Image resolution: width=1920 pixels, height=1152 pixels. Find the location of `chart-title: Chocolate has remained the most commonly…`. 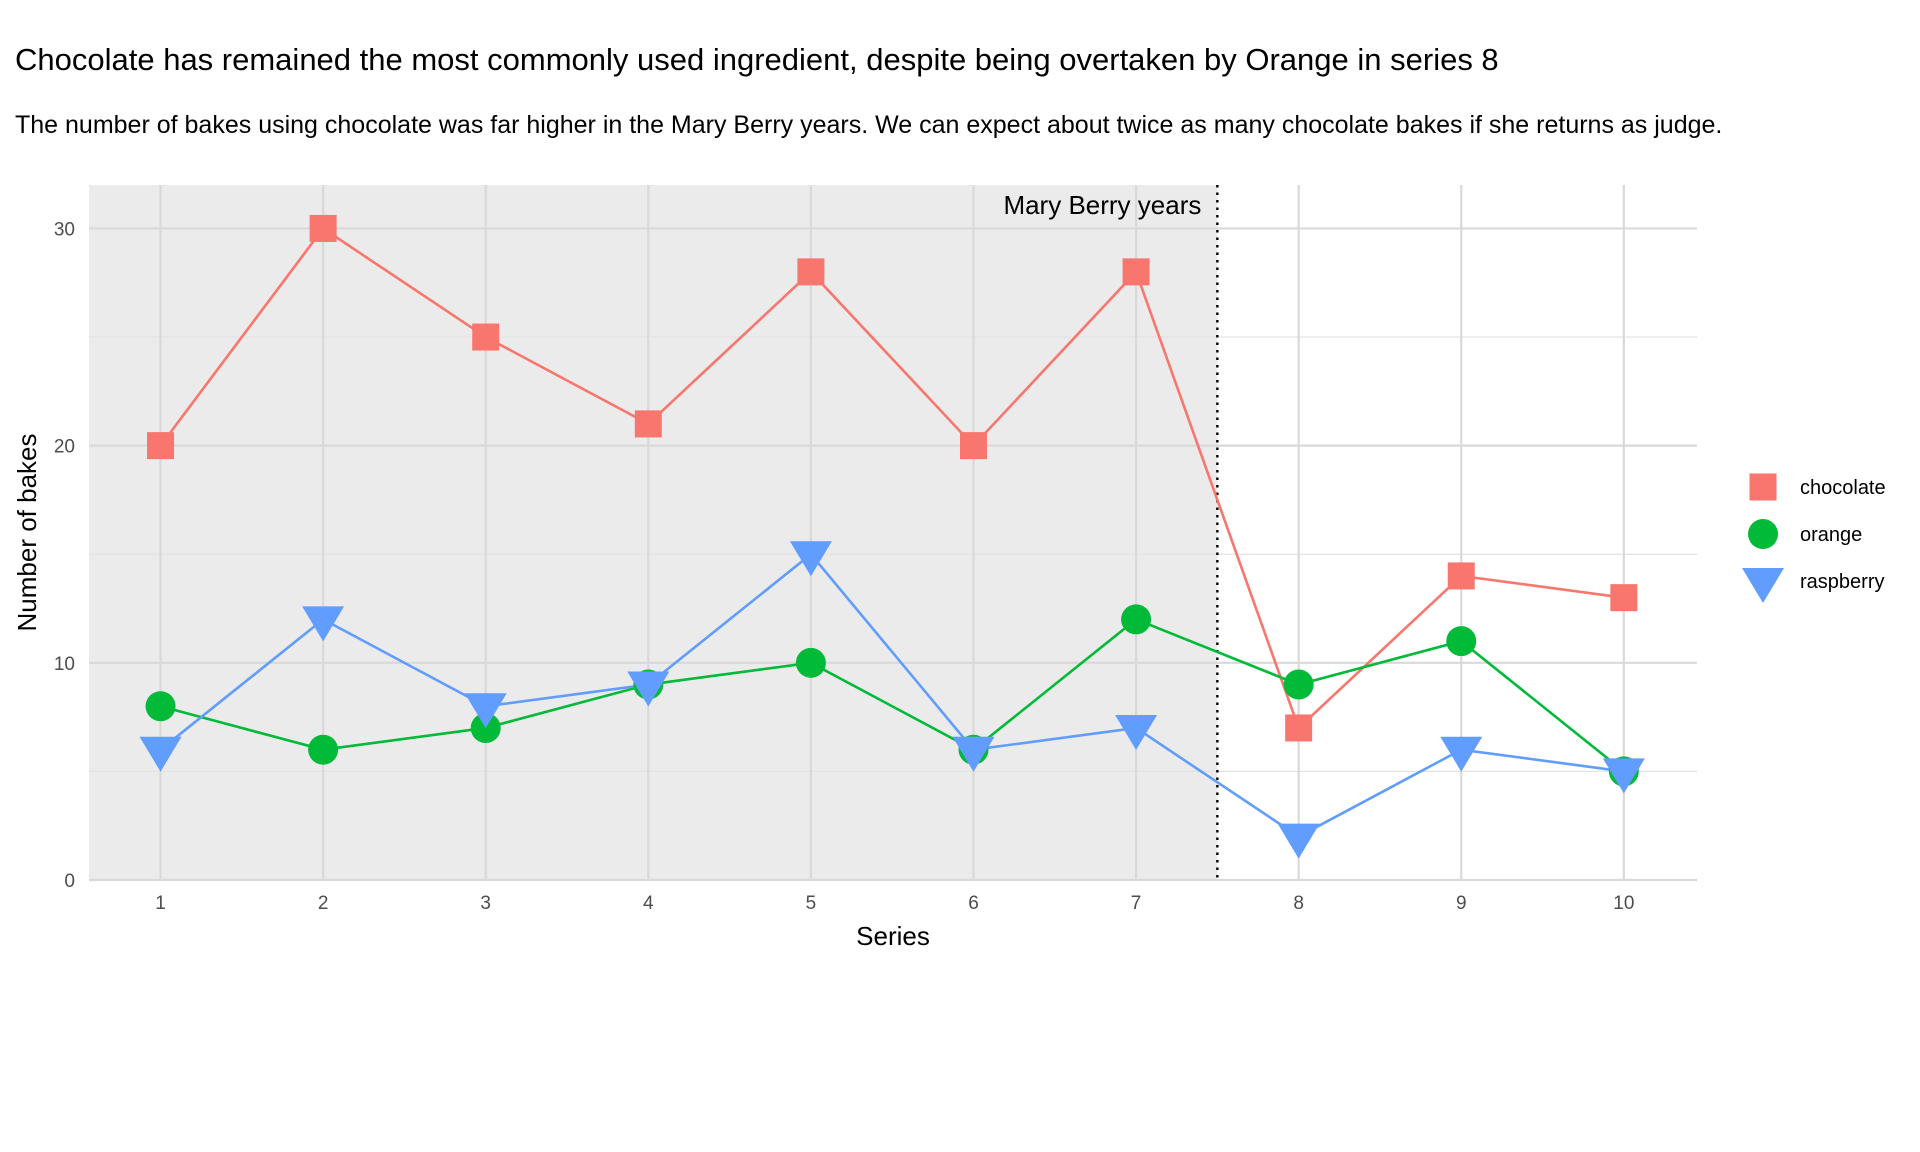

chart-title: Chocolate has remained the most commonly… is located at coordinates (757, 59).